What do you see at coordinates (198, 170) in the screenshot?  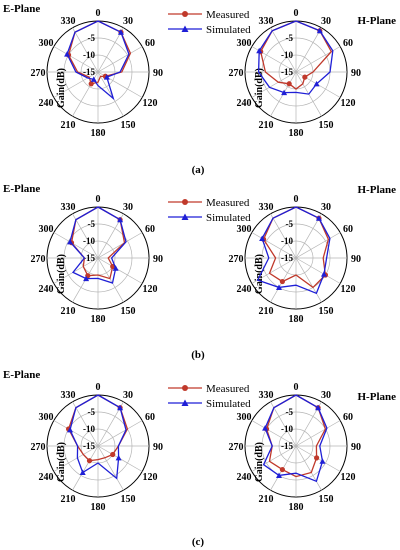 I see `subfigure-label: (a)` at bounding box center [198, 170].